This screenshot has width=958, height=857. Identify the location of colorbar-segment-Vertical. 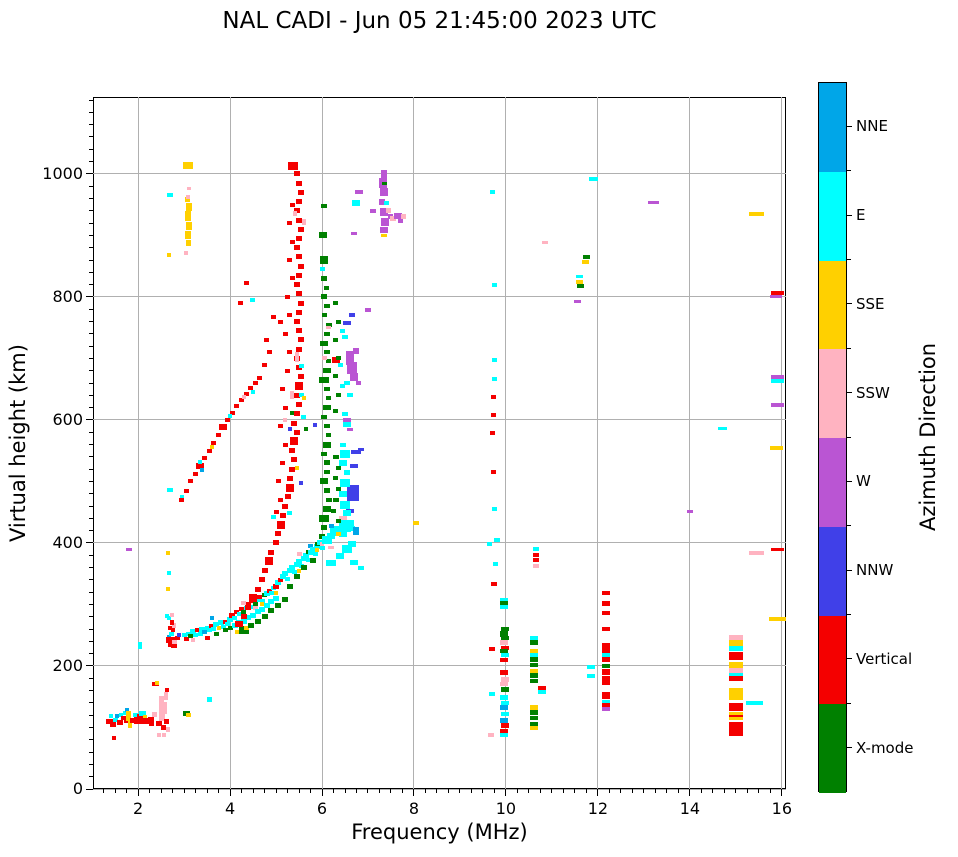
(832, 660).